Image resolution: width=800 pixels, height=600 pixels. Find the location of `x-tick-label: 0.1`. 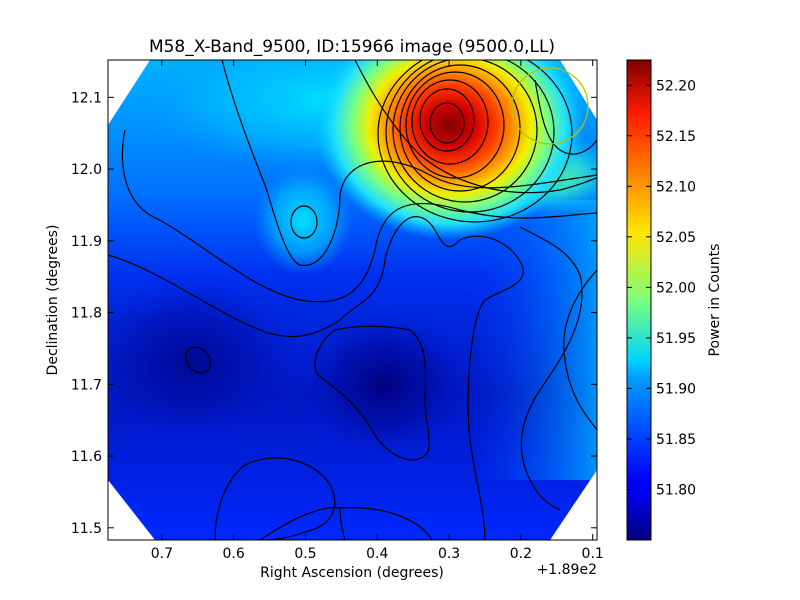

x-tick-label: 0.1 is located at coordinates (593, 554).